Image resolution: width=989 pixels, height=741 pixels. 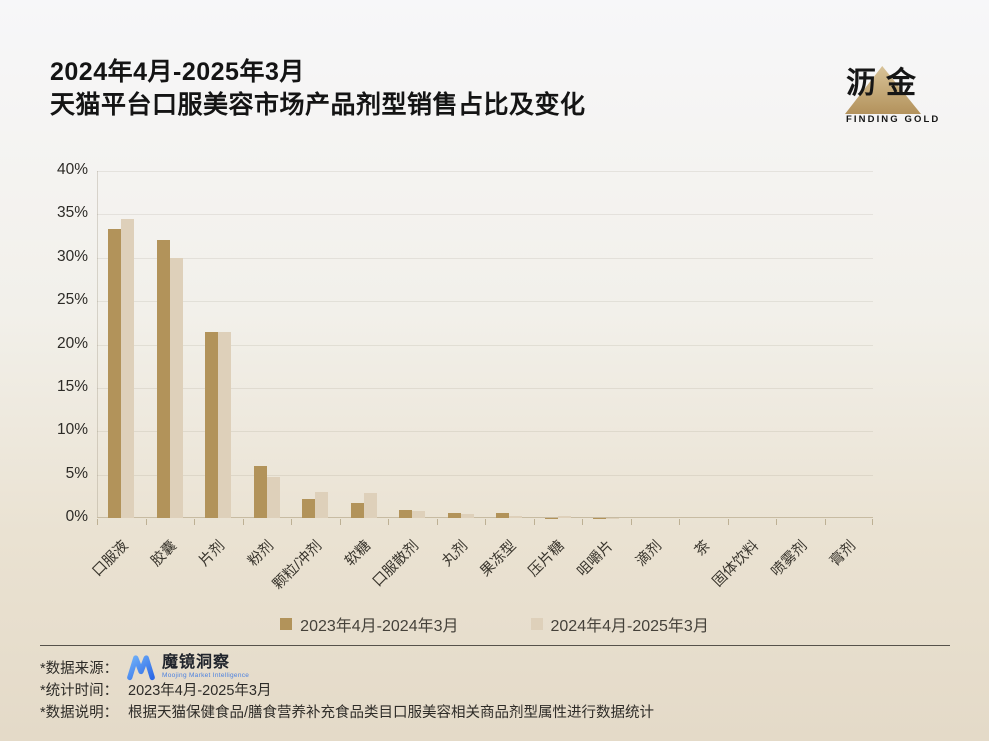 What do you see at coordinates (273, 497) in the screenshot?
I see `bar-粉剂-2024年4月-2025年3月` at bounding box center [273, 497].